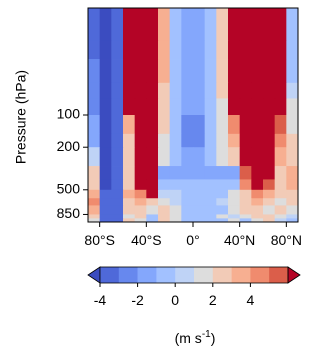 This screenshot has height=349, width=320. Describe the element at coordinates (206, 334) in the screenshot. I see `colorbar-label-exponent: -1` at that location.